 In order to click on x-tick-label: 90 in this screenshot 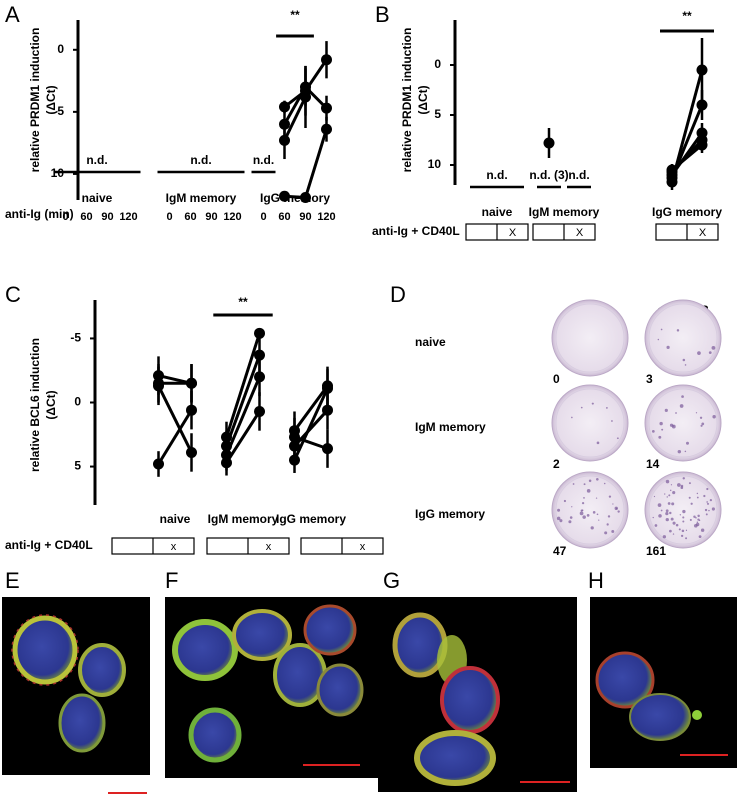, I will do `click(211, 217)`.